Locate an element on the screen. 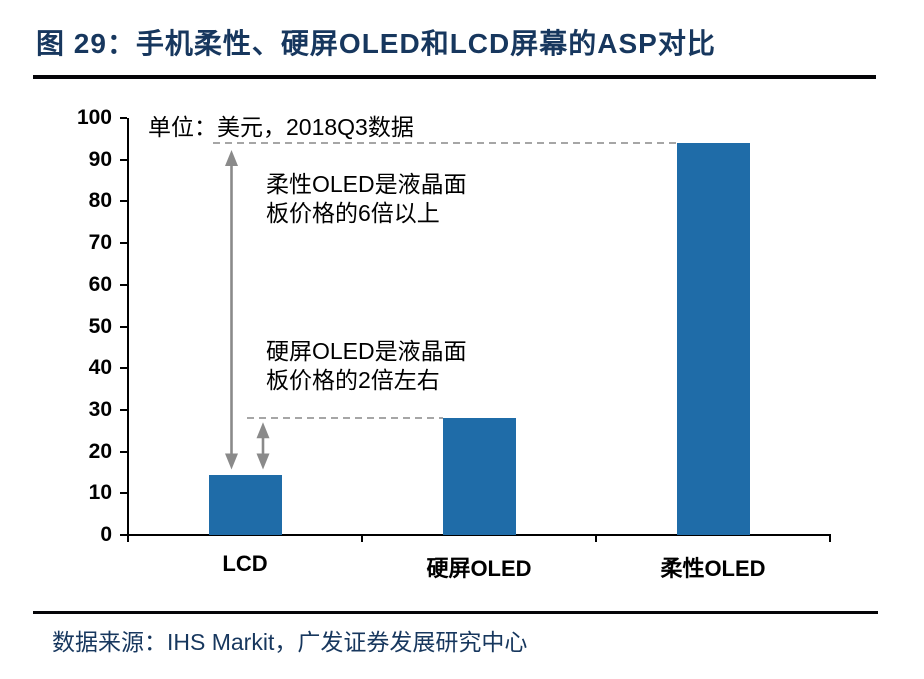 Image resolution: width=924 pixels, height=679 pixels. reference-dash-line-rigid-oled is located at coordinates (345, 418).